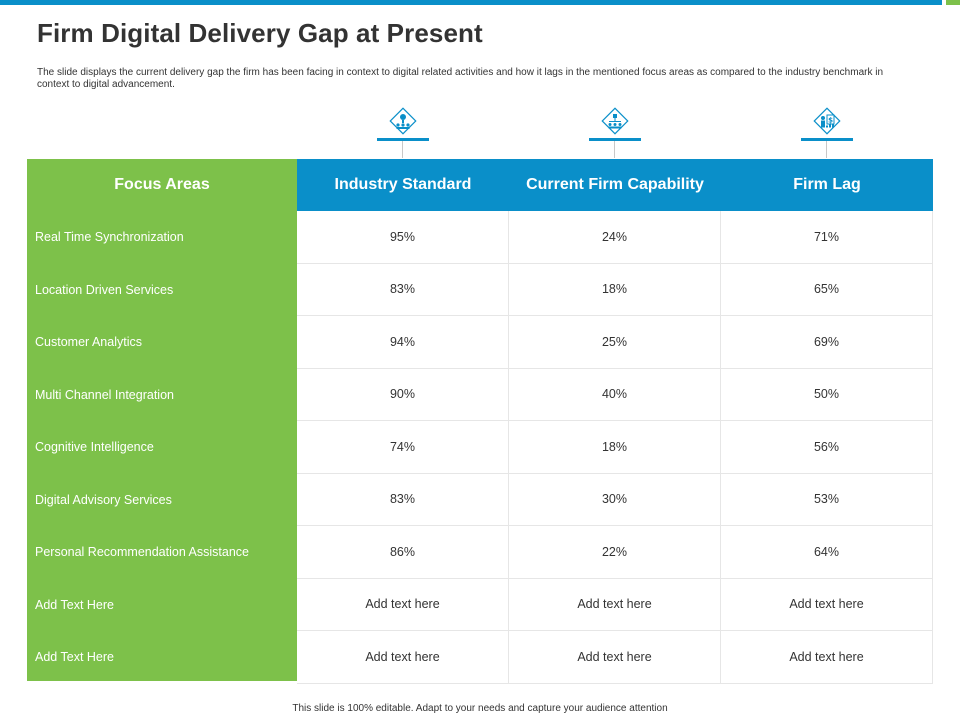 This screenshot has height=720, width=960. Describe the element at coordinates (260, 33) in the screenshot. I see `page-title: Firm Digital Delivery Gap at Present` at that location.